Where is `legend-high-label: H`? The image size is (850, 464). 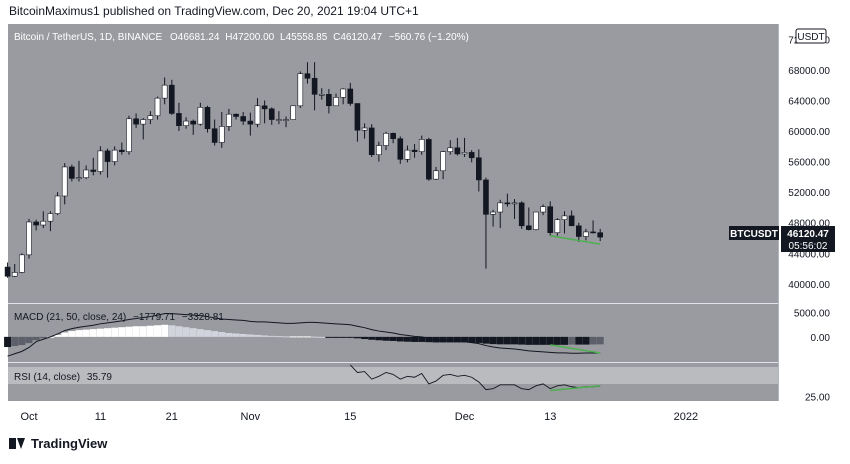 legend-high-label: H is located at coordinates (228, 37).